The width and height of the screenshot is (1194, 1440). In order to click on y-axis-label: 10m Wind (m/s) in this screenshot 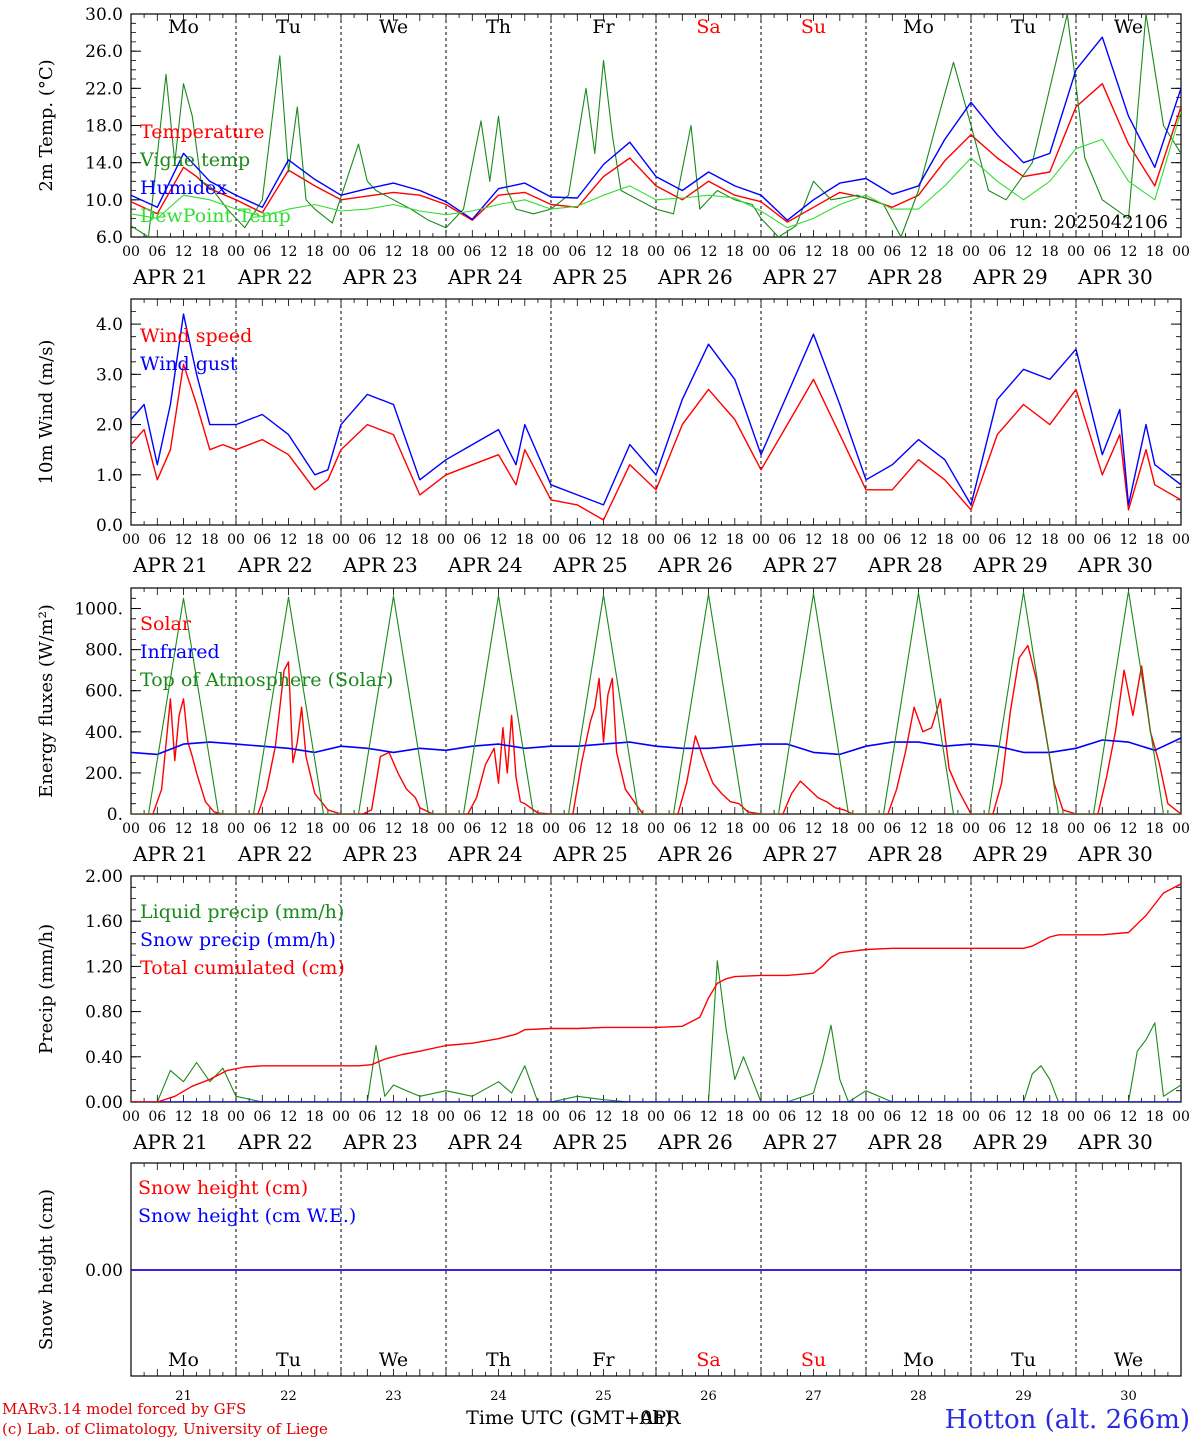, I will do `click(46, 412)`.